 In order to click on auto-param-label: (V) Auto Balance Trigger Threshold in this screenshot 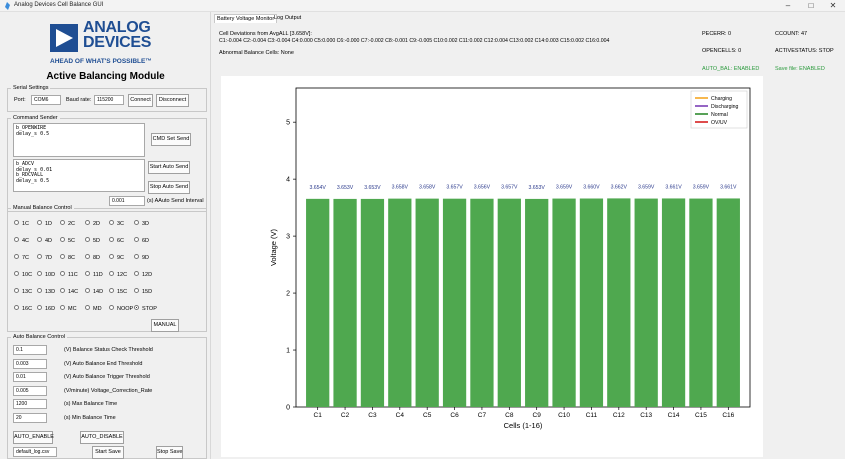, I will do `click(107, 377)`.